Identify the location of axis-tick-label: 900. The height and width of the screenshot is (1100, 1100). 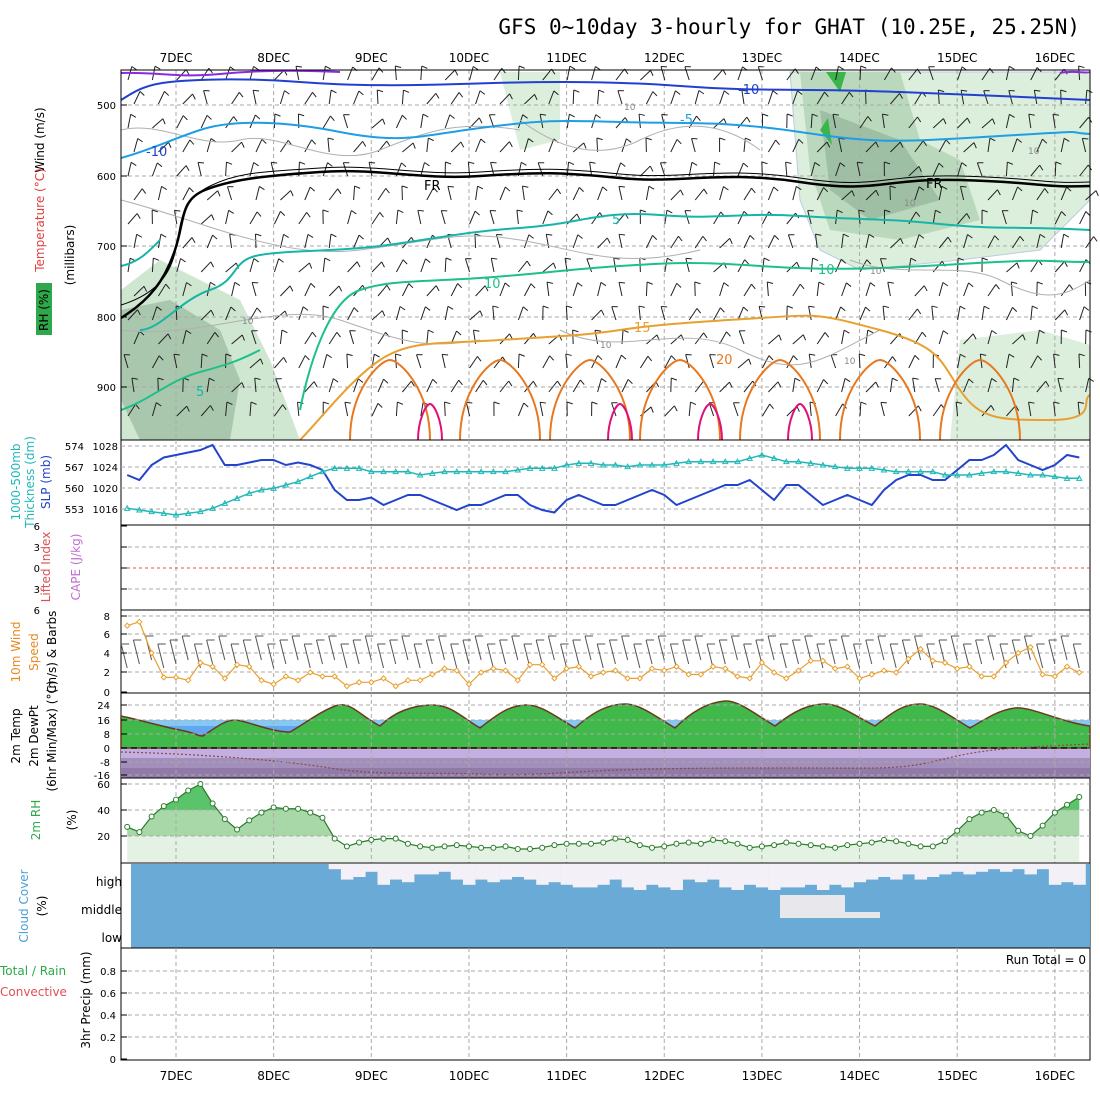
(106, 388).